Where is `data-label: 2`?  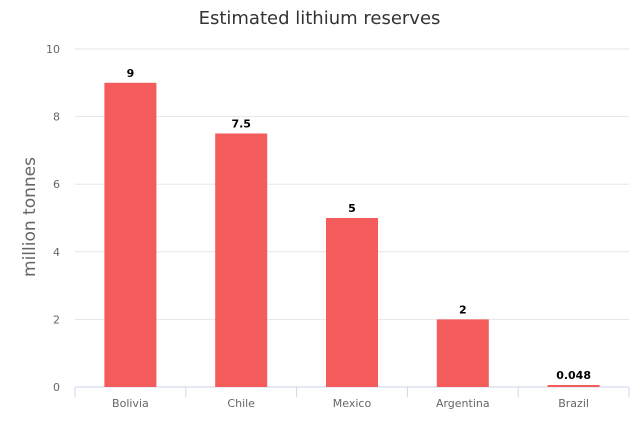 data-label: 2 is located at coordinates (463, 309).